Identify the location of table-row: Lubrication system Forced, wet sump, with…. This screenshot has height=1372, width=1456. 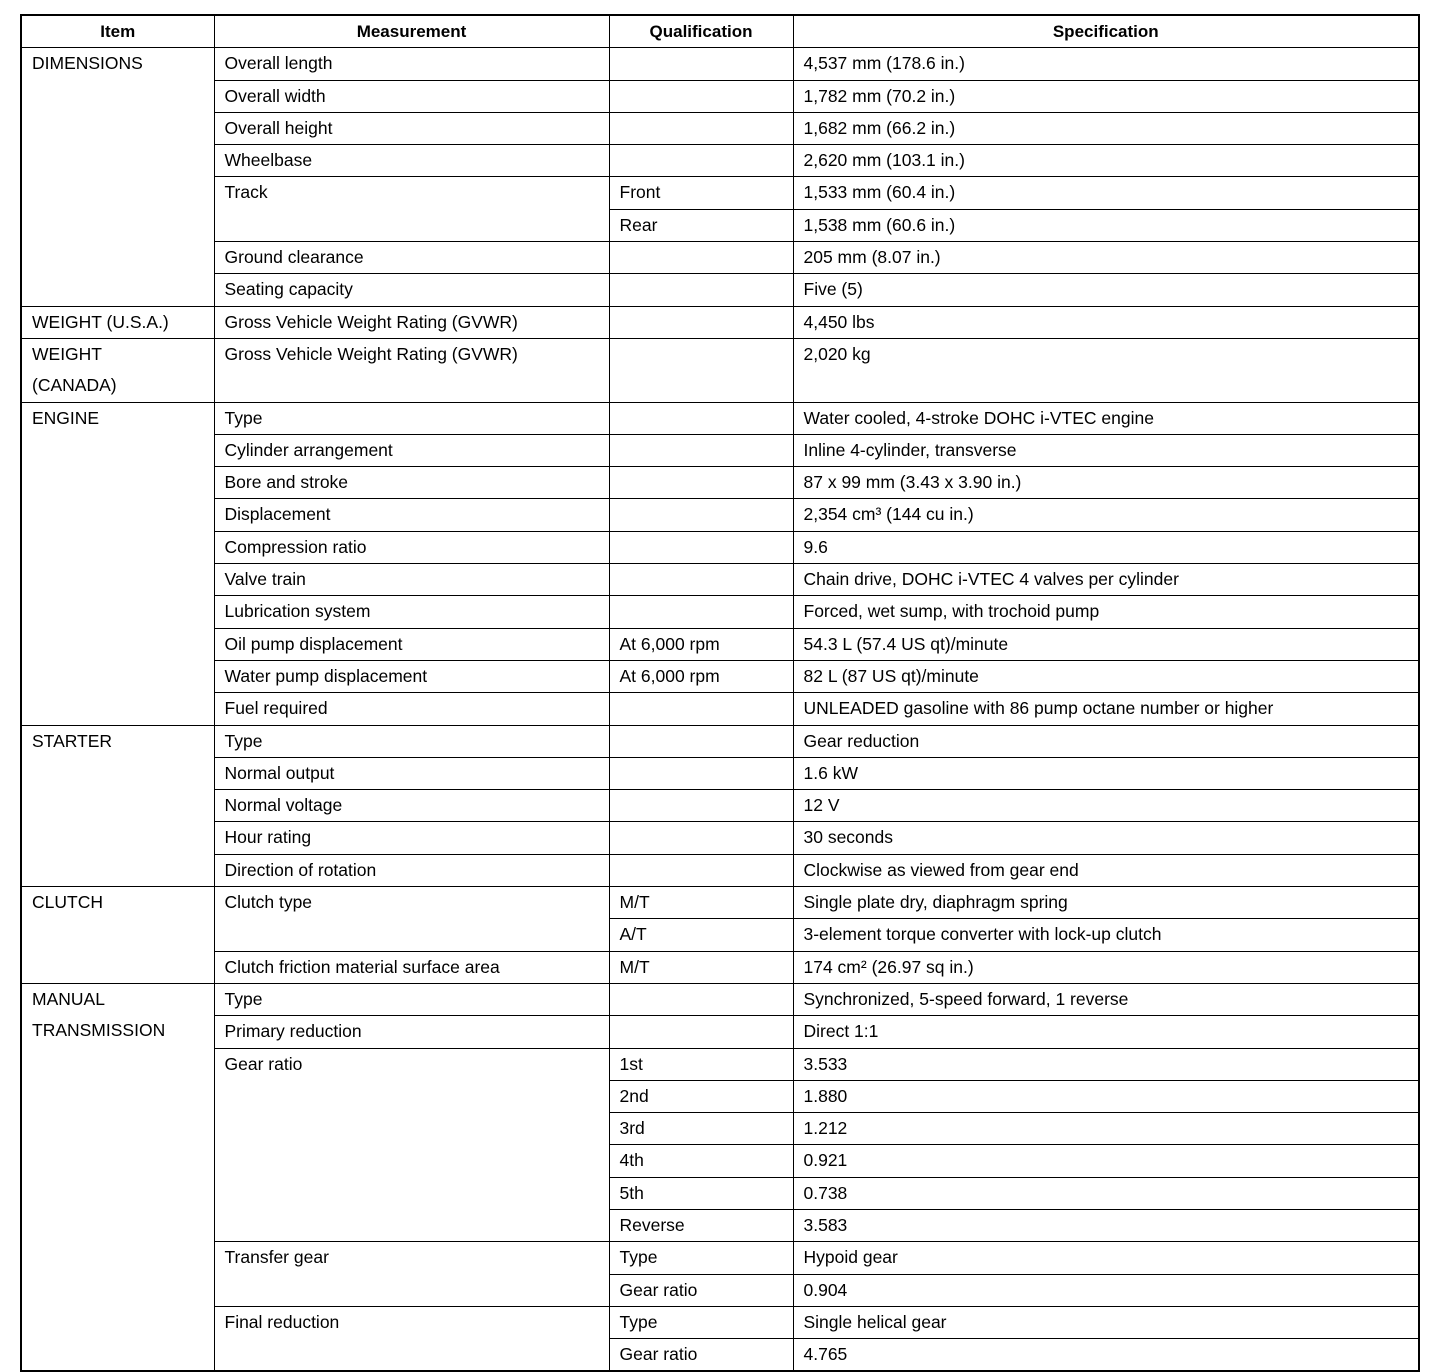
(720, 612).